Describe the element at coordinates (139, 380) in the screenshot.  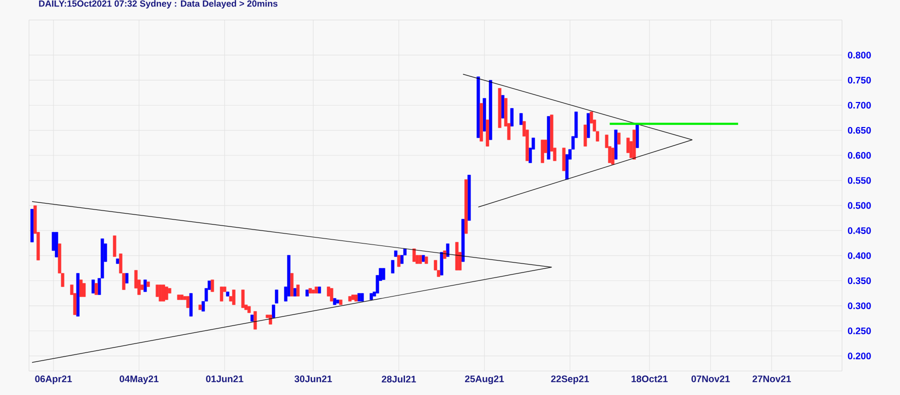
I see `x-tick-label: 04May21` at that location.